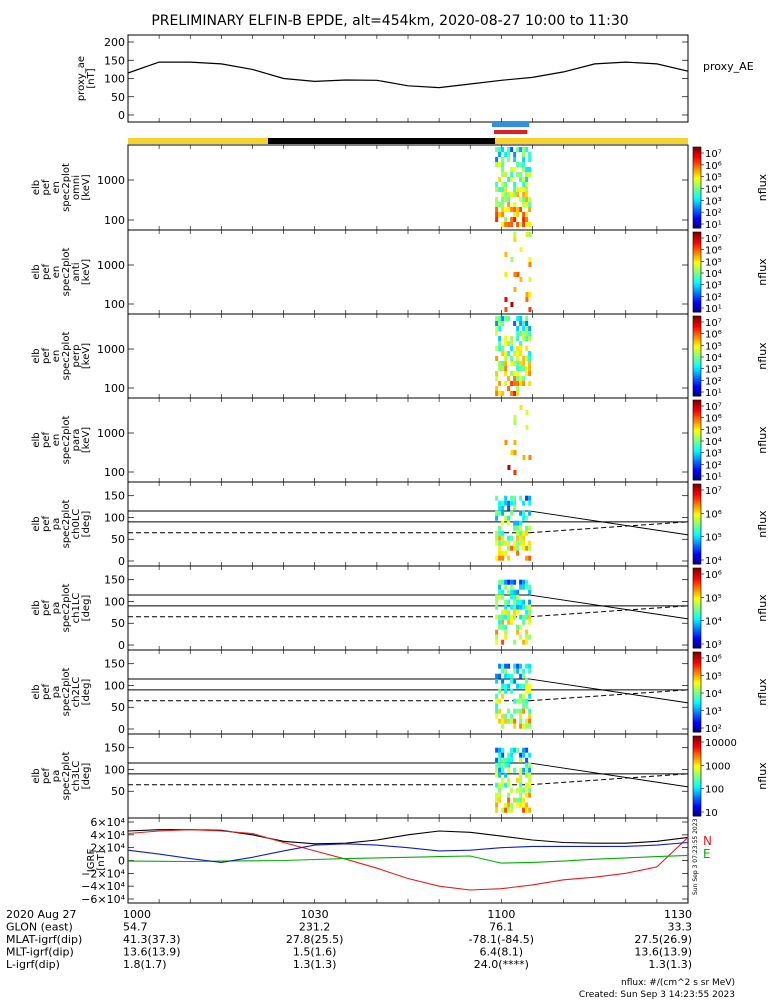 This screenshot has height=1004, width=775. Describe the element at coordinates (61, 608) in the screenshot. I see `pitch-angle-ylabel: elb pef pa spec2plot ch1LC [deg]` at that location.